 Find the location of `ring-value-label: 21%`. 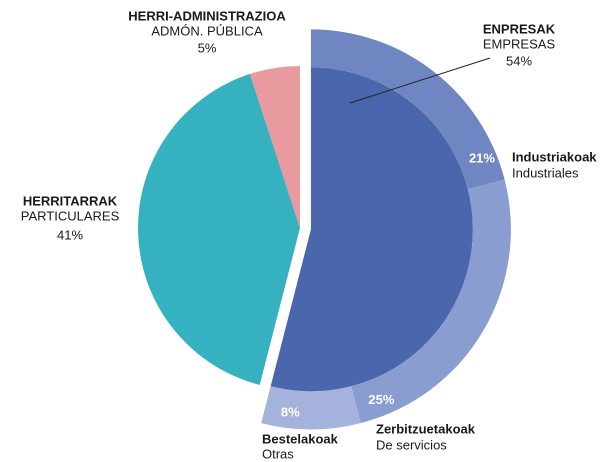

ring-value-label: 21% is located at coordinates (482, 157).